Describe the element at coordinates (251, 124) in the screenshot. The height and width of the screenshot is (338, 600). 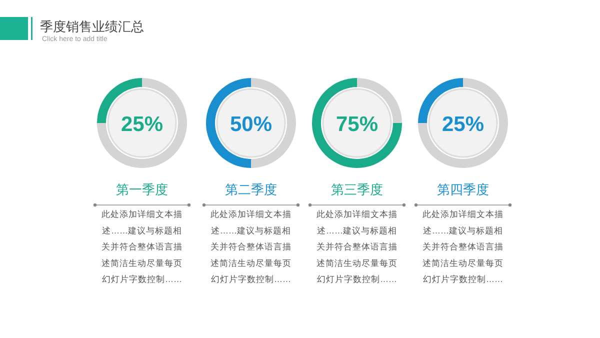
I see `text: 50%` at that location.